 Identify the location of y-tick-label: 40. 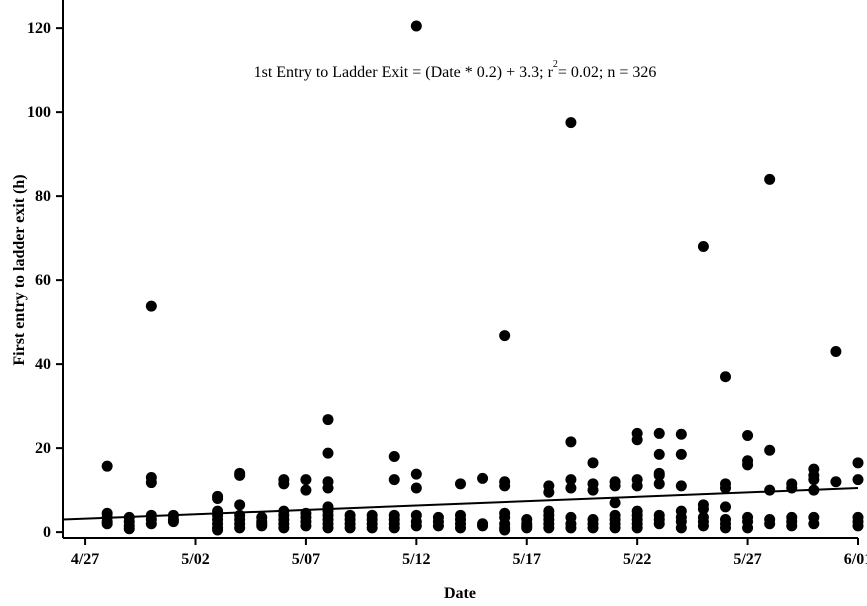
(43, 364).